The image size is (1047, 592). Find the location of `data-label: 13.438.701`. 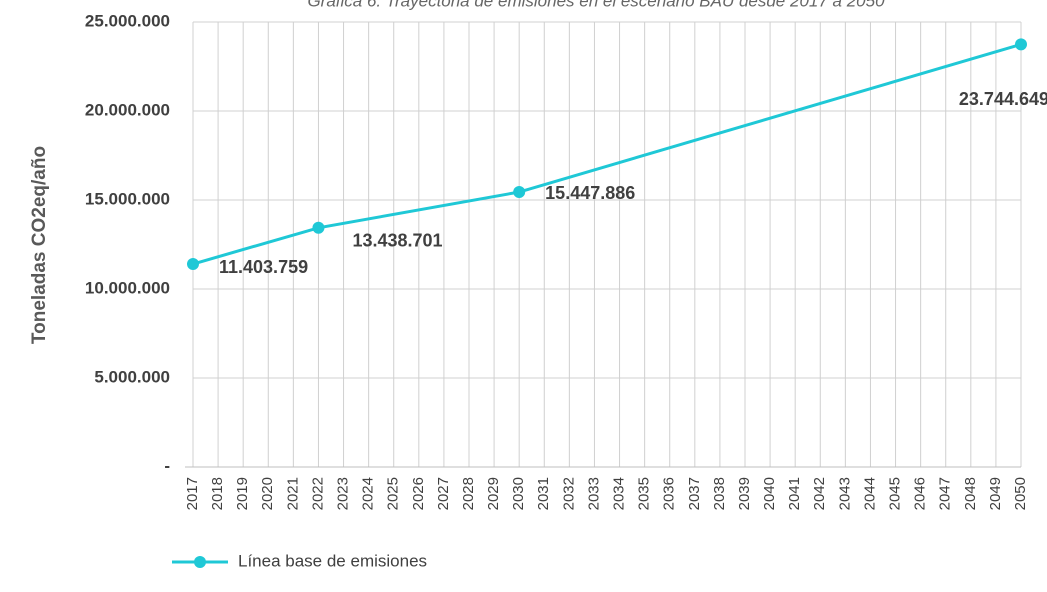

data-label: 13.438.701 is located at coordinates (397, 241).